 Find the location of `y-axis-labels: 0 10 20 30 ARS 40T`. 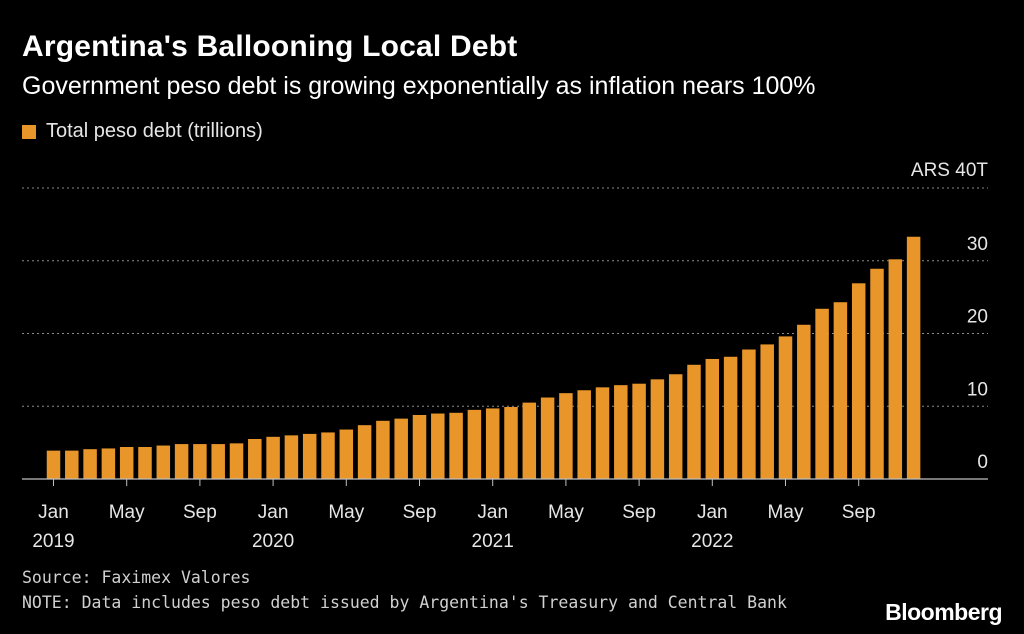

y-axis-labels: 0 10 20 30 ARS 40T is located at coordinates (949, 316).